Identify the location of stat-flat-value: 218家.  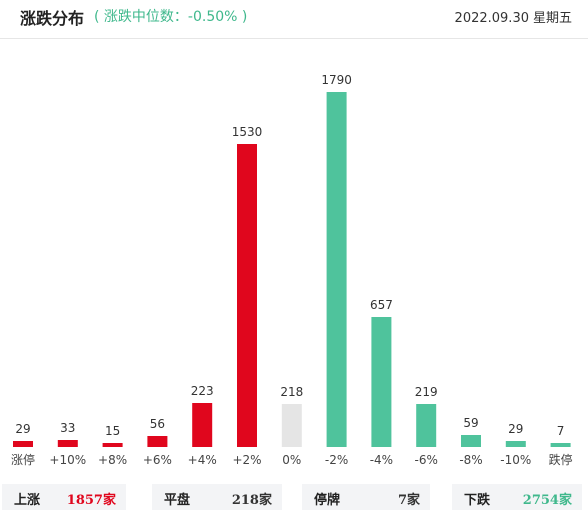
(252, 498).